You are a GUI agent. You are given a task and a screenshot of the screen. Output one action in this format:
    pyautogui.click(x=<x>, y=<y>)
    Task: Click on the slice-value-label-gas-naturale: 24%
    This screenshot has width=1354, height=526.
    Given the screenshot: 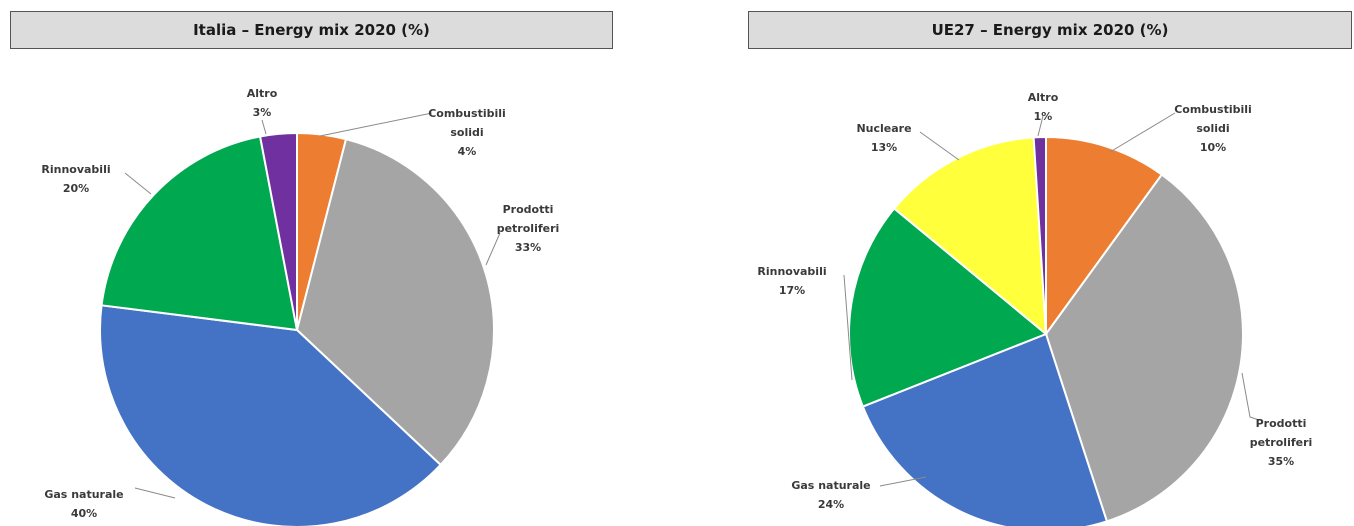 What is the action you would take?
    pyautogui.click(x=831, y=504)
    